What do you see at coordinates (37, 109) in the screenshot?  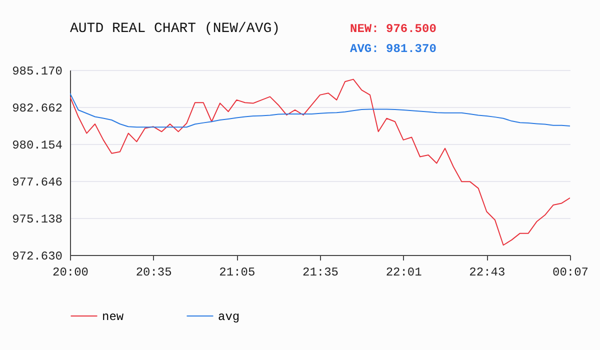 I see `y-tick-label: 982.662` at bounding box center [37, 109].